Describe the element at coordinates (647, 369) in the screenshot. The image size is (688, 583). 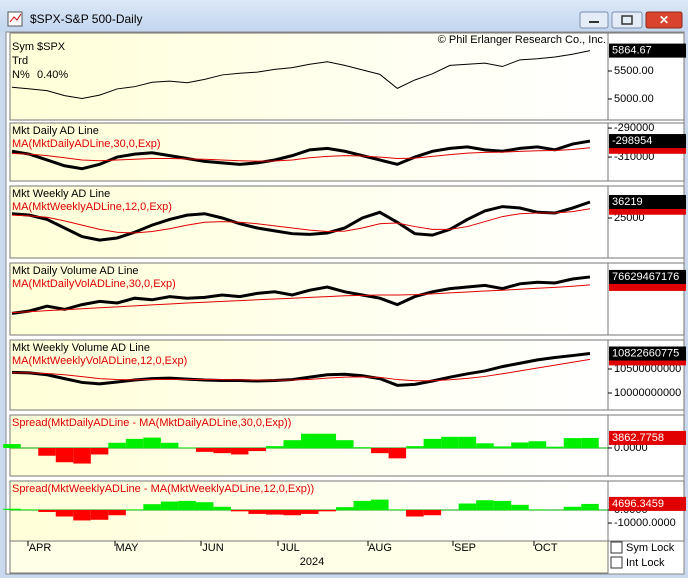
I see `y-tick-label: 10500000000` at that location.